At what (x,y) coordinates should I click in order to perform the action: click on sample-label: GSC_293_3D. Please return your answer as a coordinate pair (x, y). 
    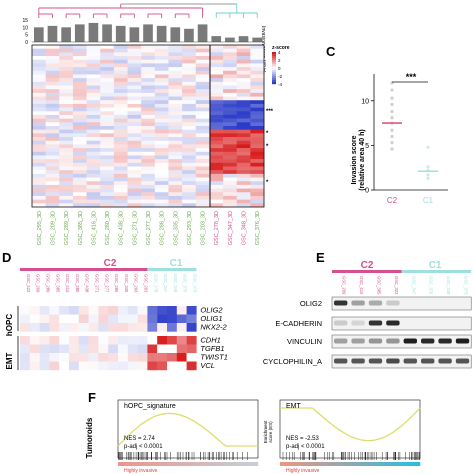
    Looking at the image, I should click on (190, 228).